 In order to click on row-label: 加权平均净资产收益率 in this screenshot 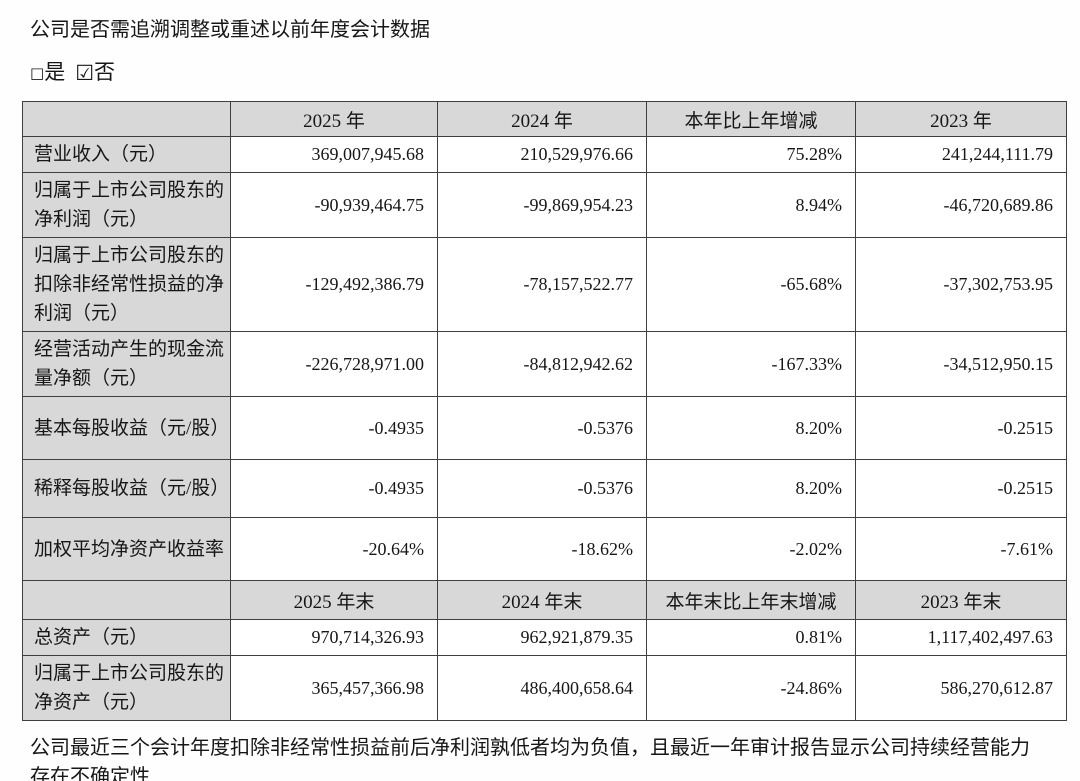, I will do `click(126, 549)`.